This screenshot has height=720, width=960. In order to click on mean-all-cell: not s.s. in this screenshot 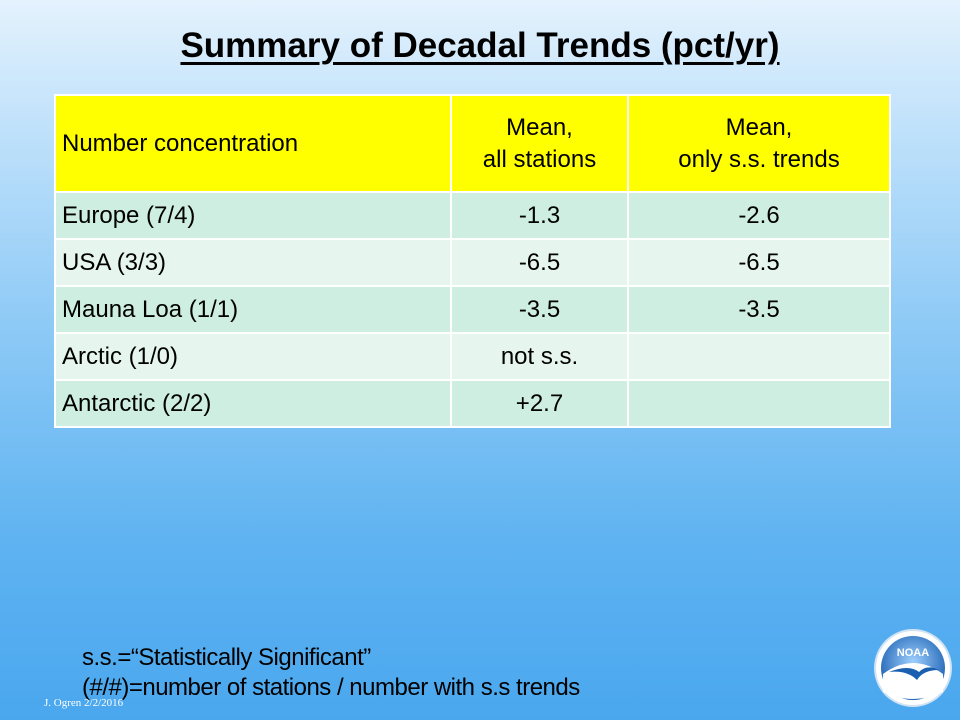, I will do `click(539, 356)`.